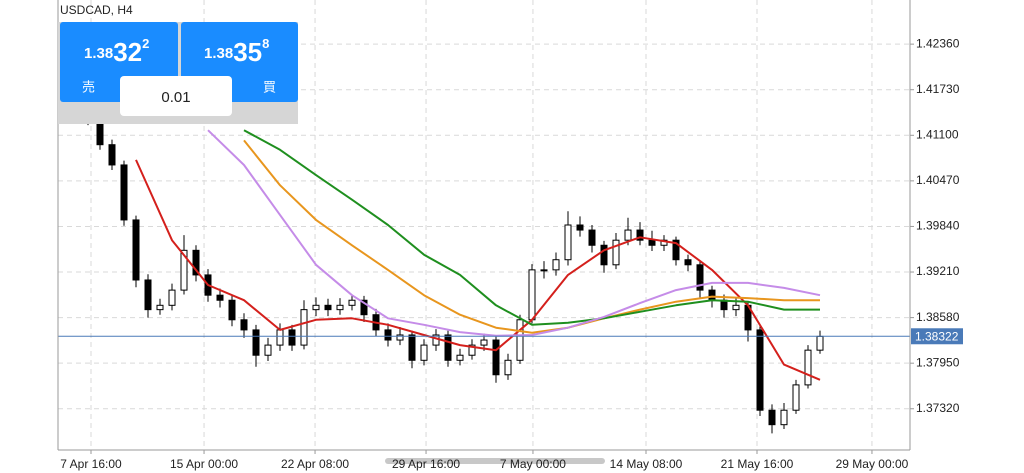  I want to click on y-tick-label: 1.42360, so click(938, 43).